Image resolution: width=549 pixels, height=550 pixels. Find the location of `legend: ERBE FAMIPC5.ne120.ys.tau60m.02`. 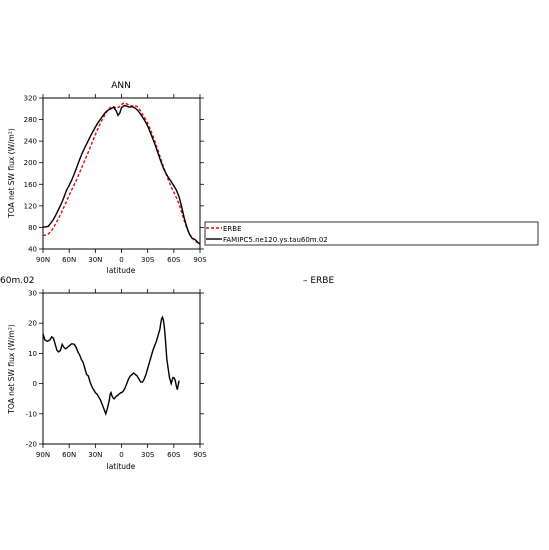

legend: ERBE FAMIPC5.ne120.ys.tau60m.02 is located at coordinates (371, 233).